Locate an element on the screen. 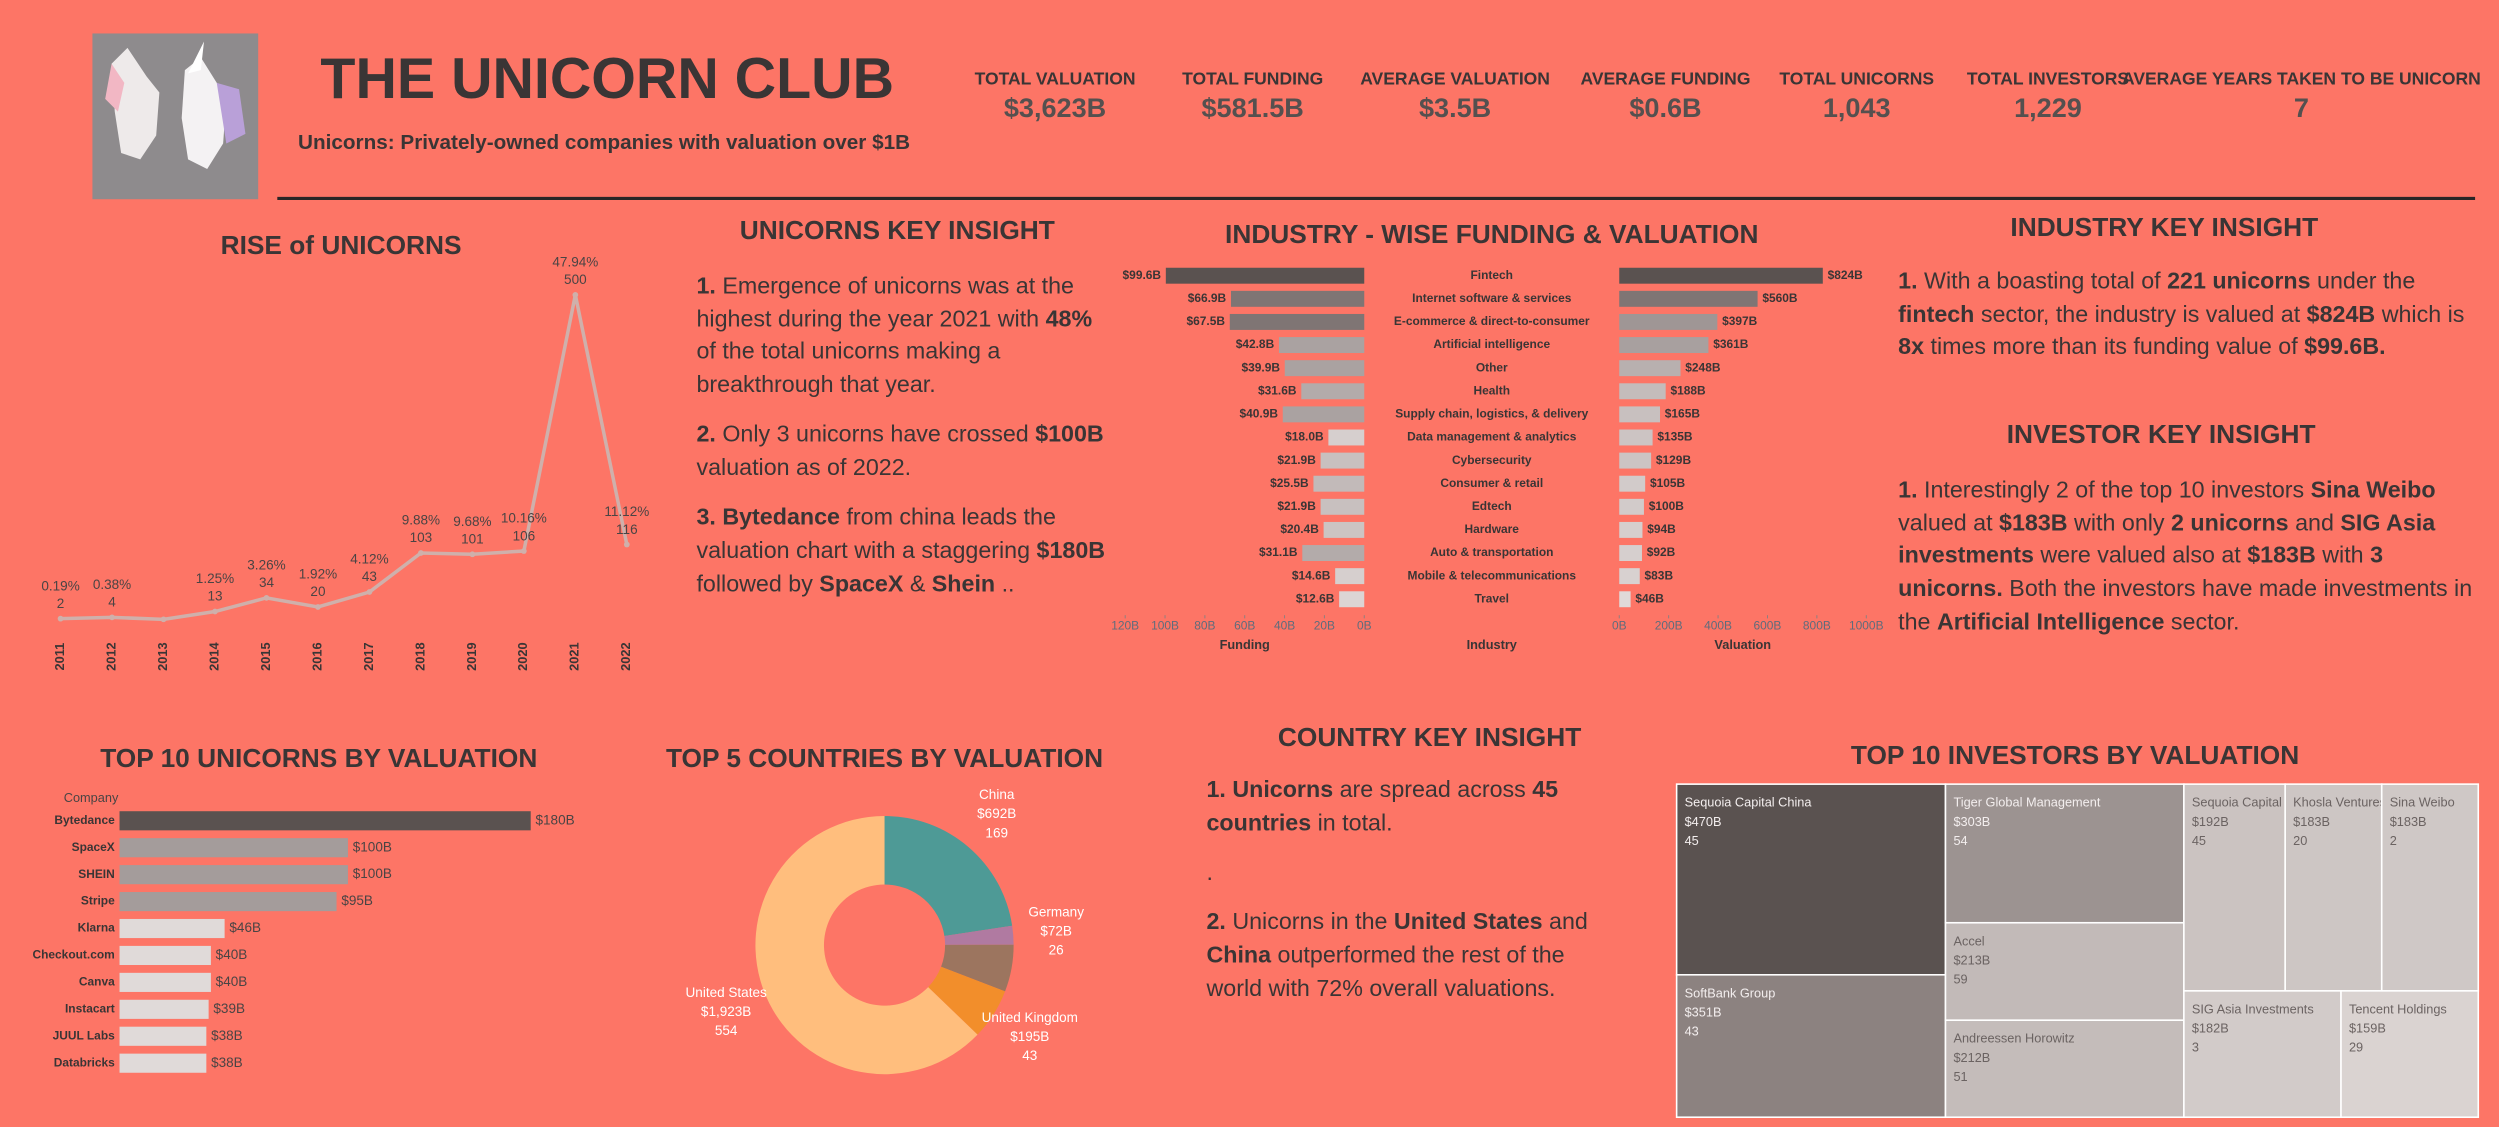  category-label: Data management & analytics is located at coordinates (1492, 437).